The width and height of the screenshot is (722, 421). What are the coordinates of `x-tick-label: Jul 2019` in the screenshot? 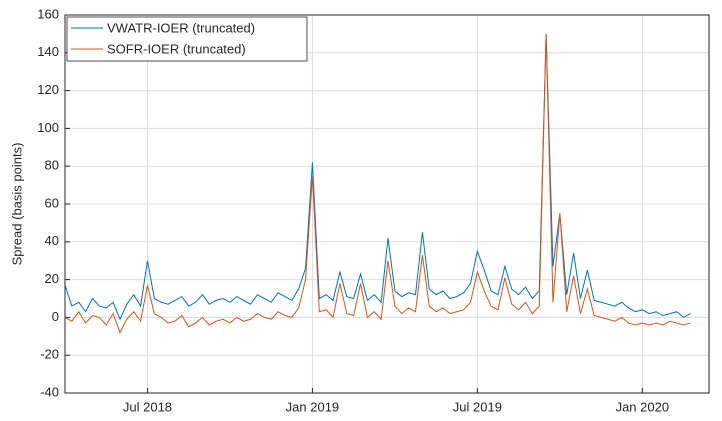 It's located at (477, 406).